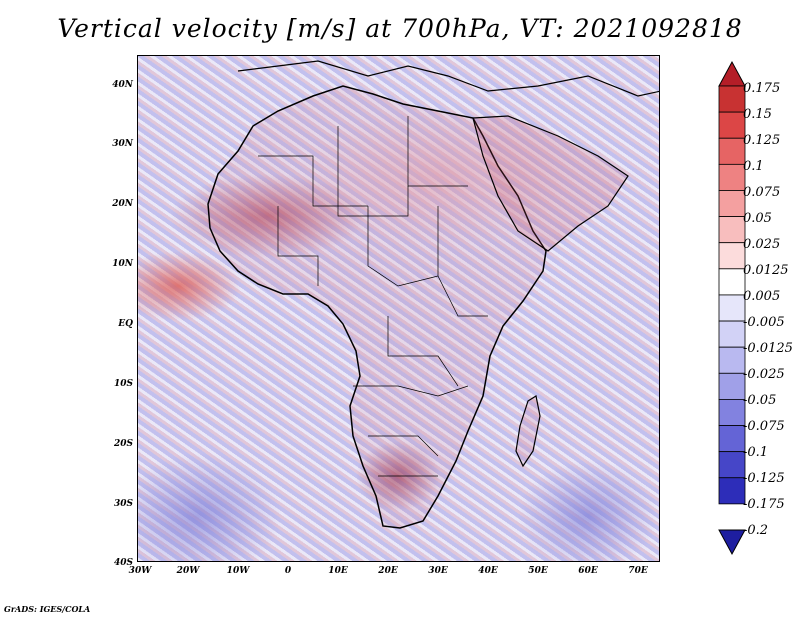  What do you see at coordinates (438, 571) in the screenshot?
I see `lon-label: 30E` at bounding box center [438, 571].